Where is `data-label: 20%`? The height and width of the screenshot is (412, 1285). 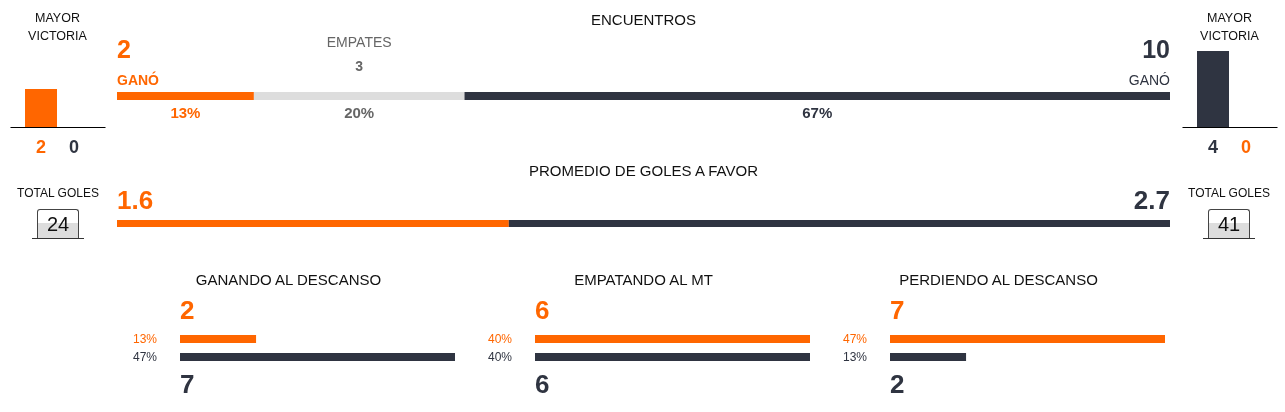 data-label: 20% is located at coordinates (359, 112).